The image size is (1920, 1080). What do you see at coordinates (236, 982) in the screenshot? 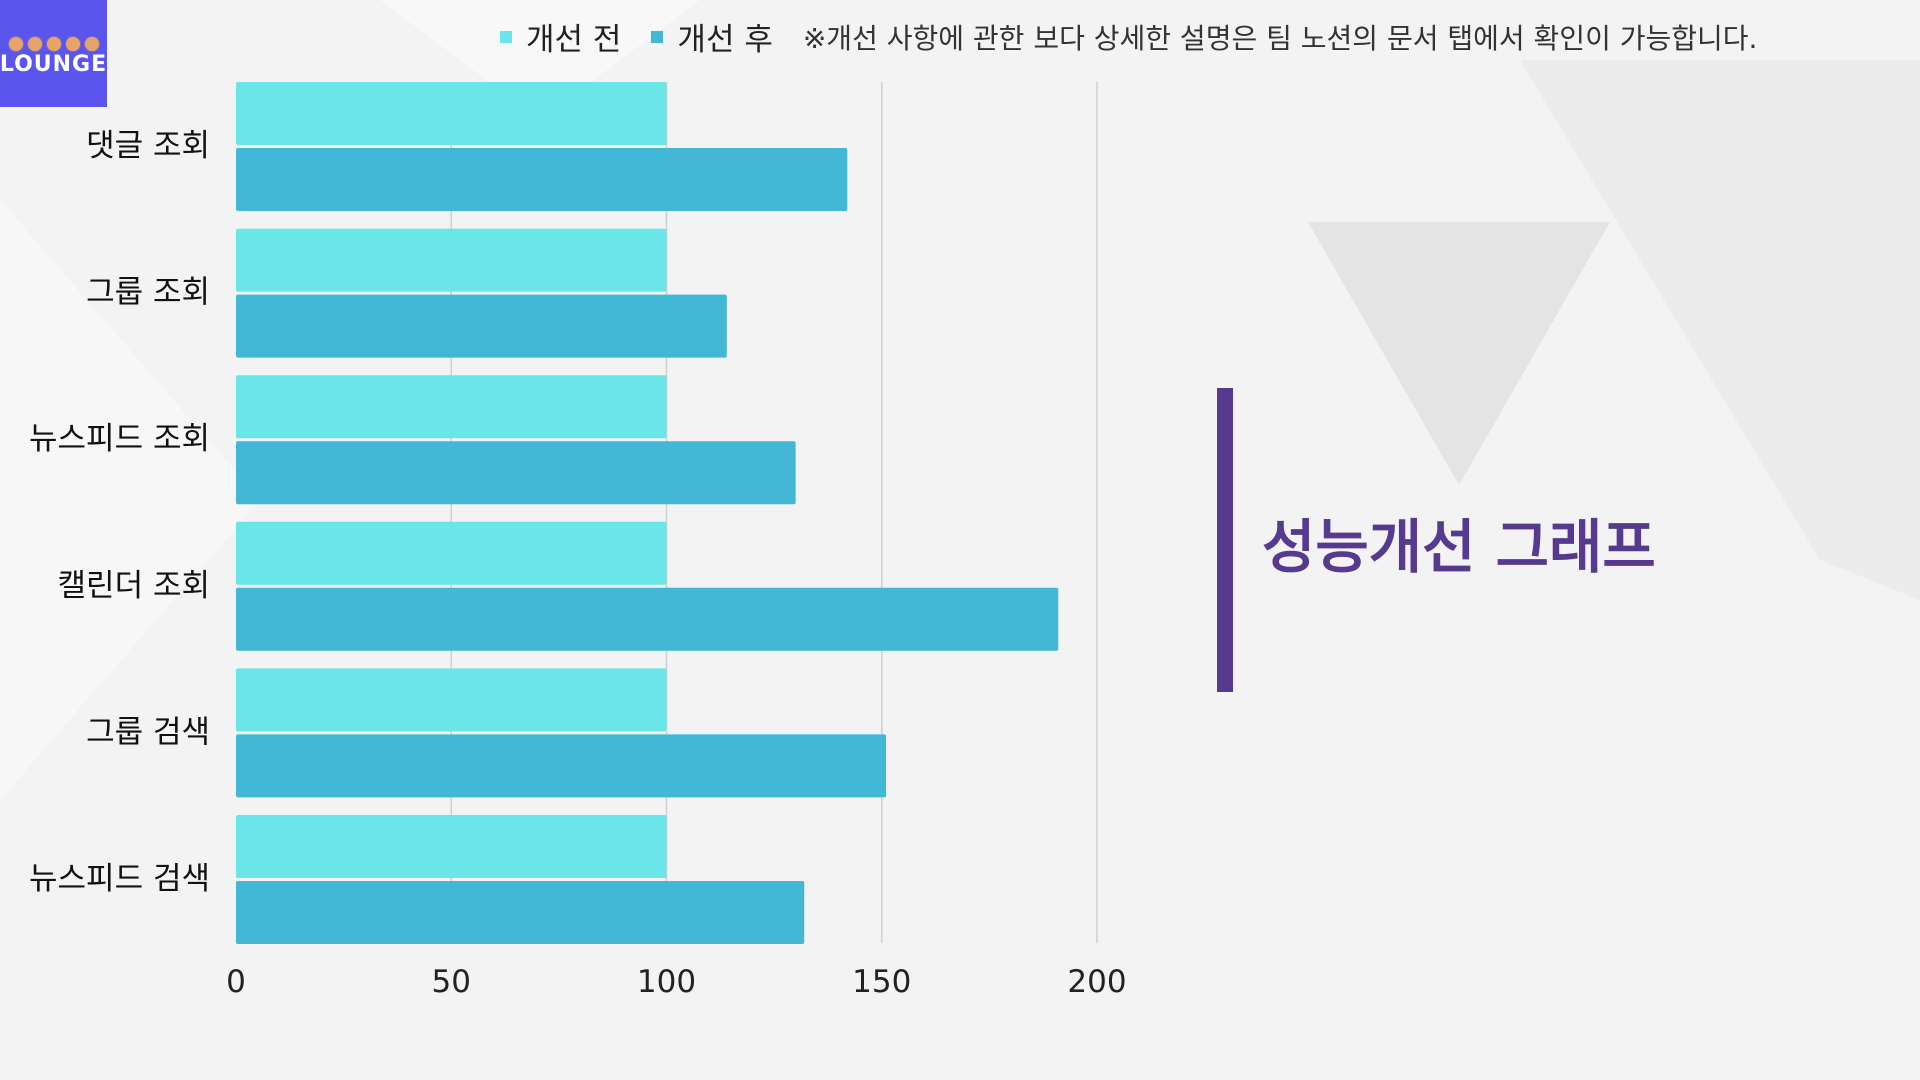
I see `x-tick-label: 0` at bounding box center [236, 982].